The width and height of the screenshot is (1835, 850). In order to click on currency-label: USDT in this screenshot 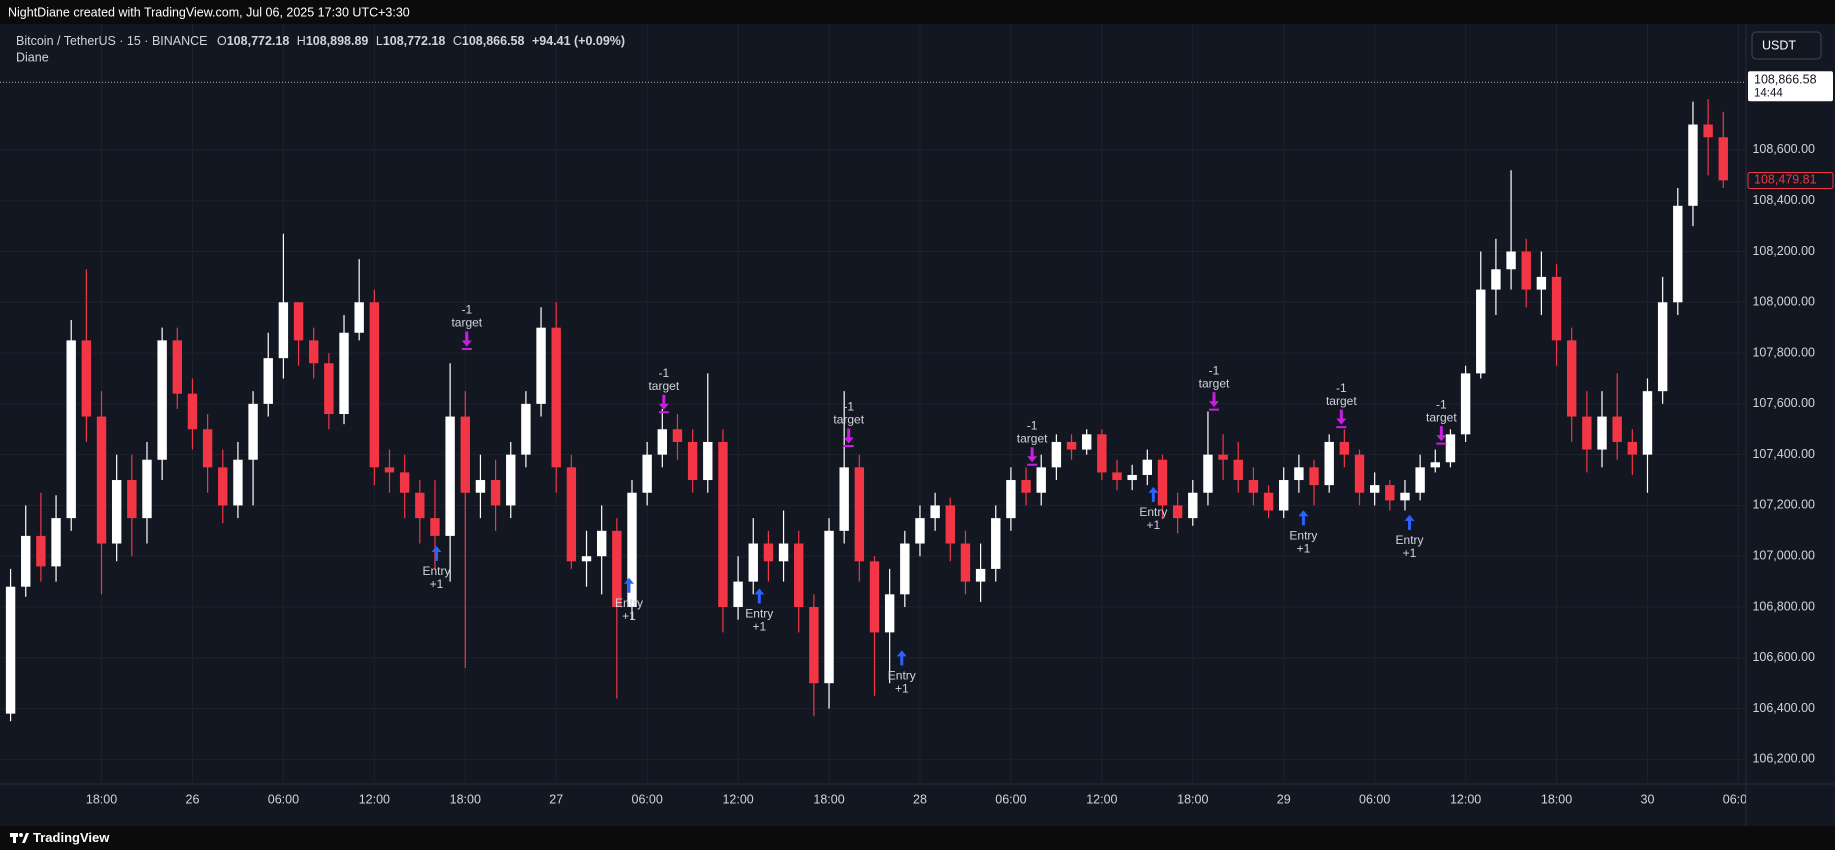, I will do `click(1779, 45)`.